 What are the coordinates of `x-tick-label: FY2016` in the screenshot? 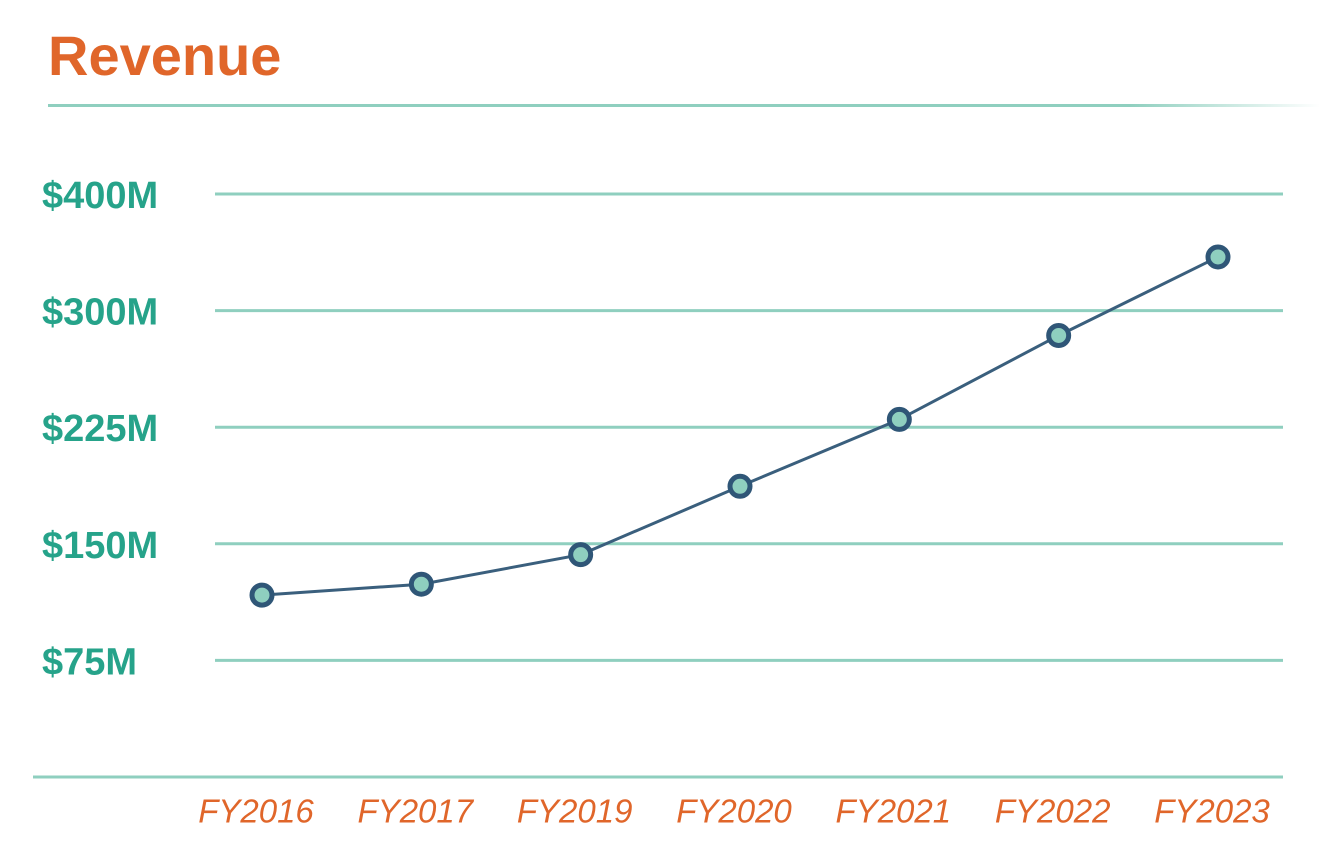 It's located at (256, 811).